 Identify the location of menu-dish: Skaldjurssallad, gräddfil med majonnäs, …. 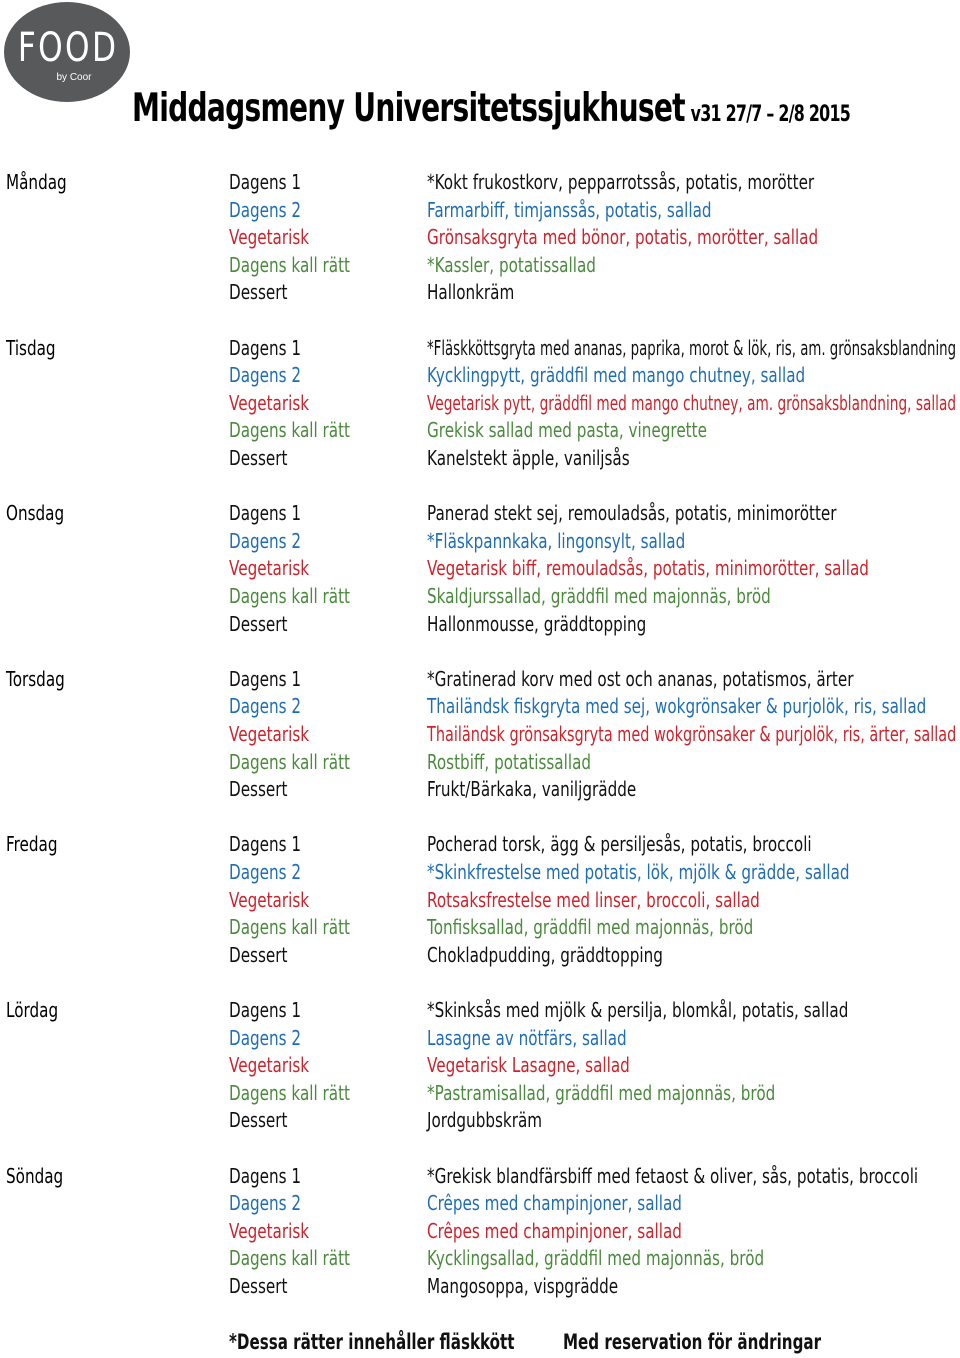
(599, 595).